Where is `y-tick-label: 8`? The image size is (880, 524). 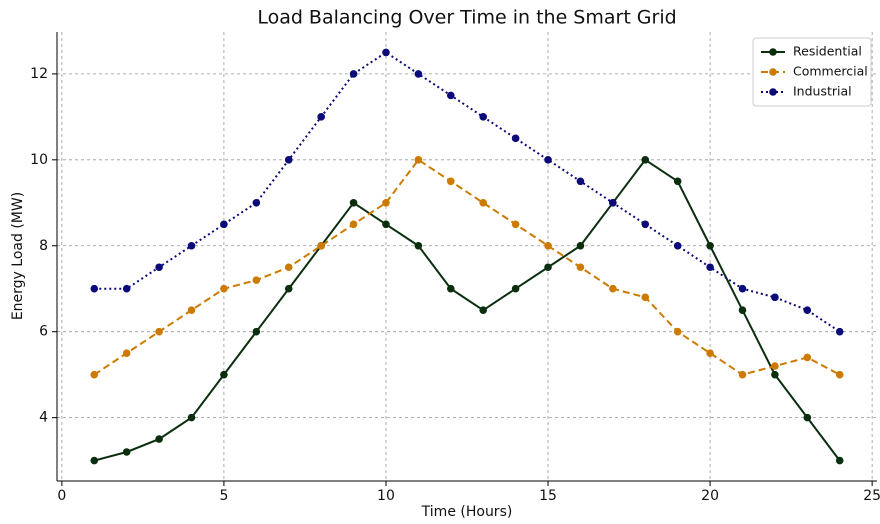 y-tick-label: 8 is located at coordinates (43, 246).